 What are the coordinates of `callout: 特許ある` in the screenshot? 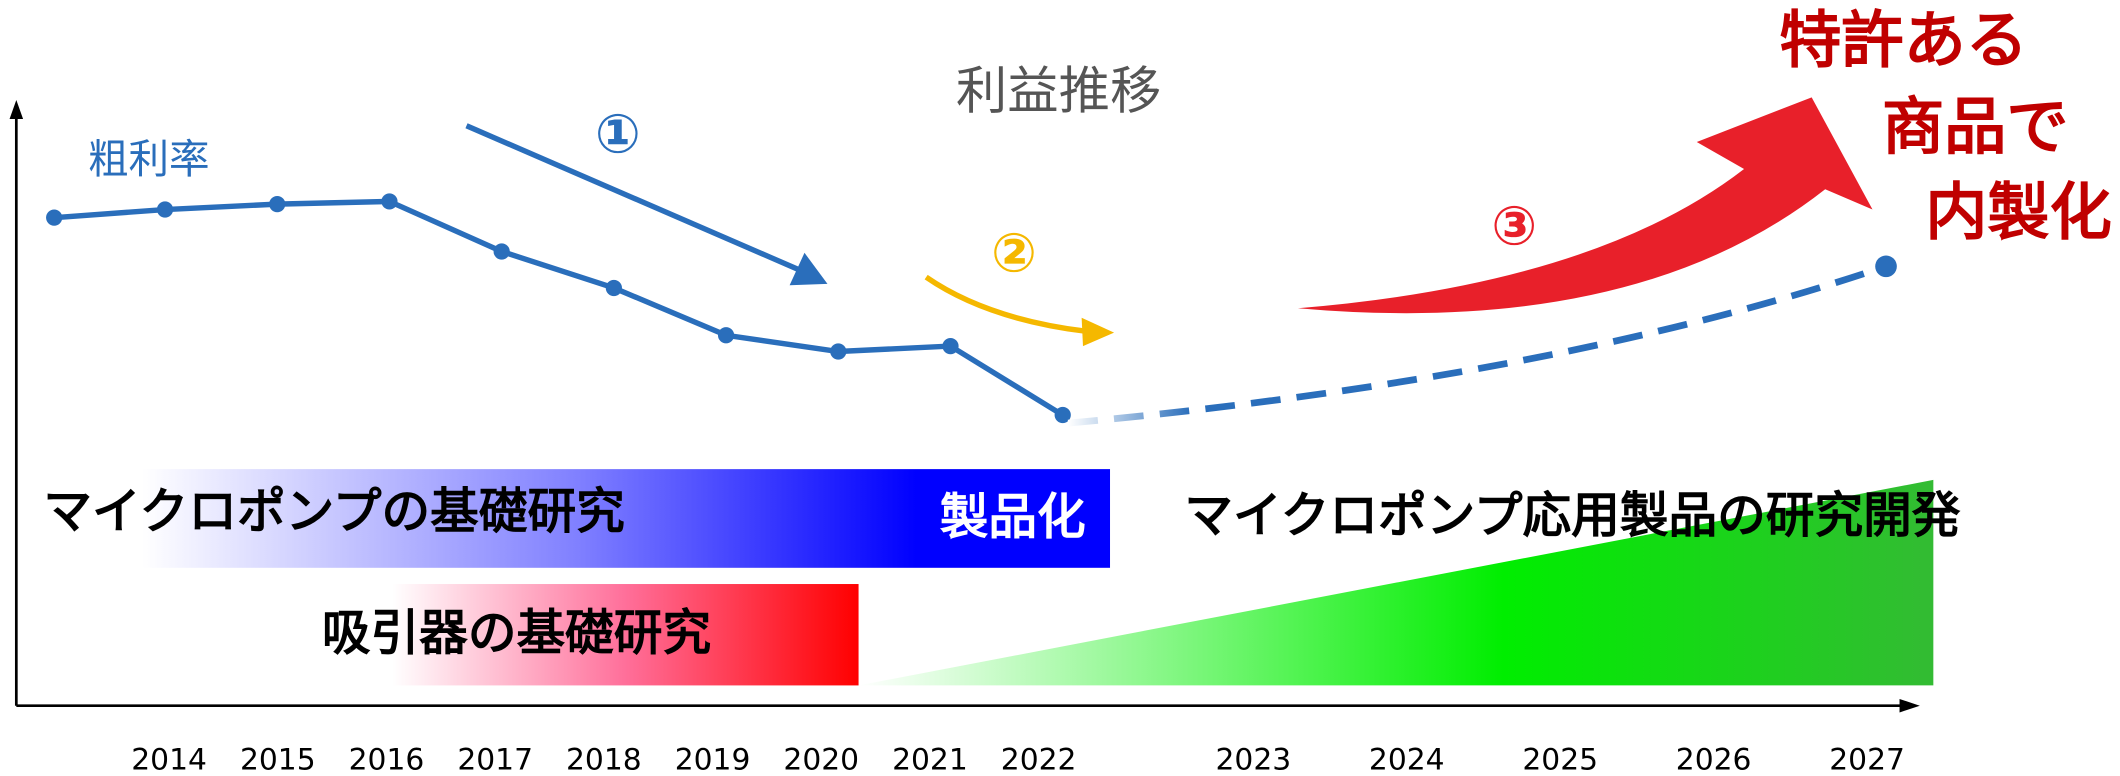 It's located at (1903, 40).